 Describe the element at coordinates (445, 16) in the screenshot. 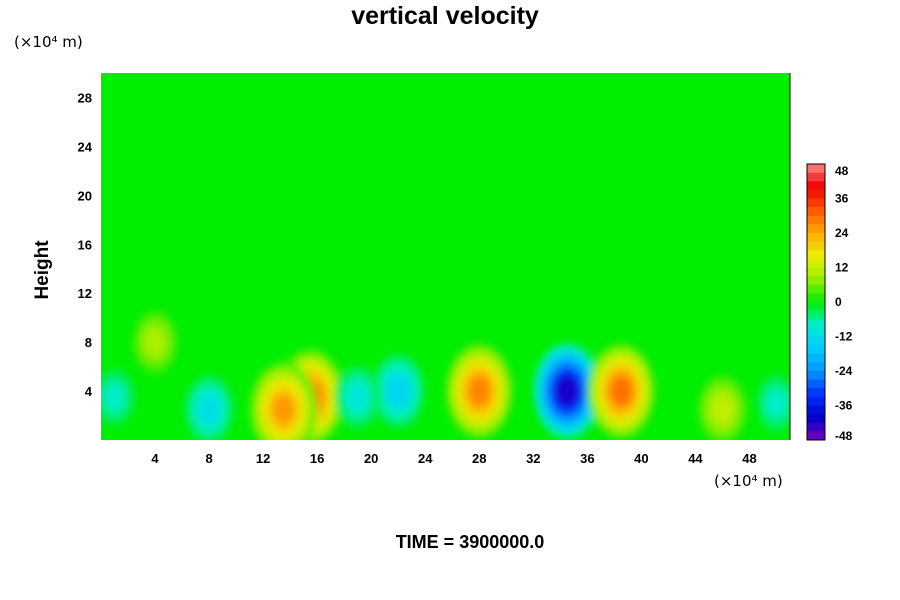

I see `chart-title: vertical velocity` at that location.